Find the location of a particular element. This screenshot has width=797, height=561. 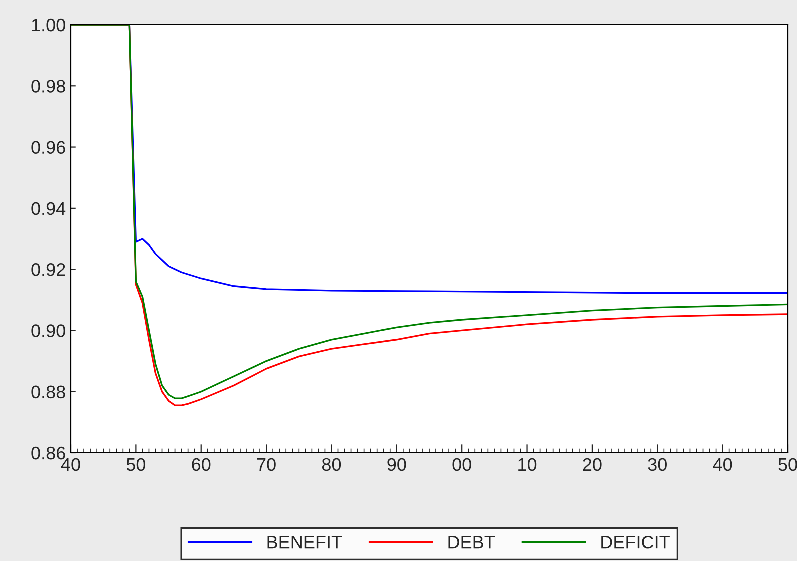

y-tick-label: 0.98 is located at coordinates (49, 86).